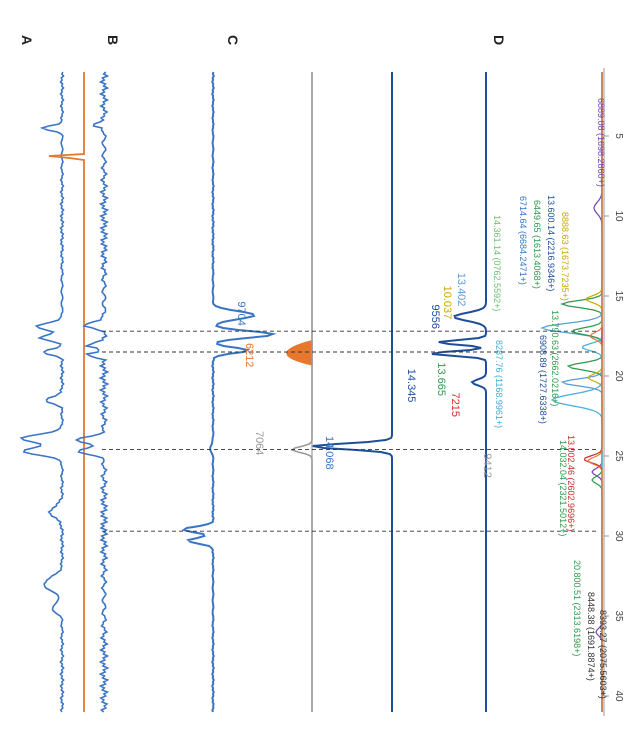 This screenshot has height=747, width=632. What do you see at coordinates (577, 608) in the screenshot?
I see `annotation: 20.800.51 (2313.6198+)` at bounding box center [577, 608].